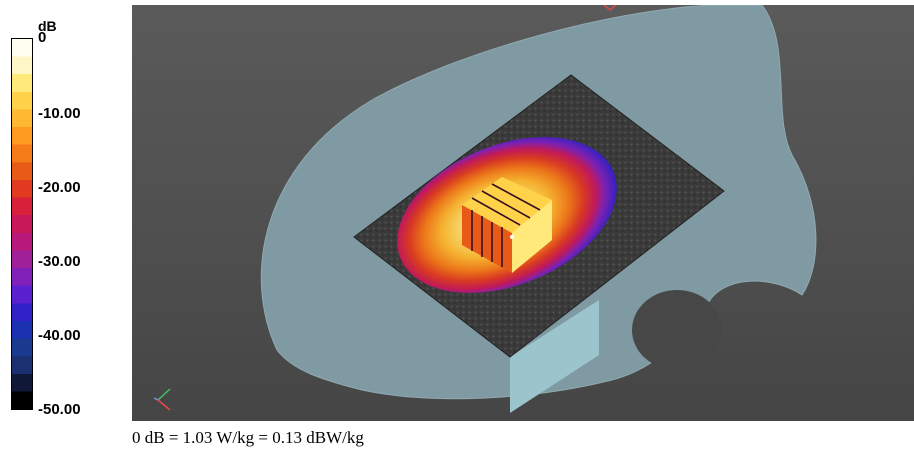  Describe the element at coordinates (59, 113) in the screenshot. I see `legend-tick-1: -10.00` at that location.